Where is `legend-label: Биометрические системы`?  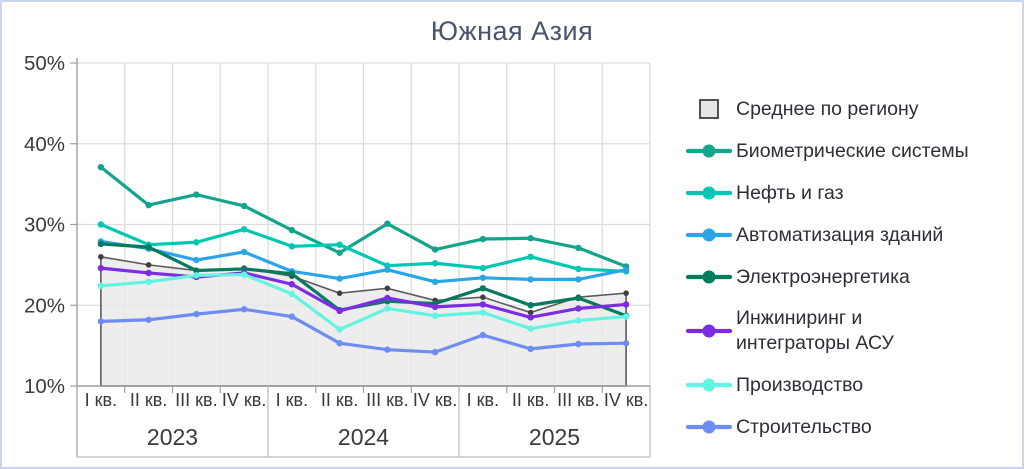
legend-label: Биометрические системы is located at coordinates (852, 150).